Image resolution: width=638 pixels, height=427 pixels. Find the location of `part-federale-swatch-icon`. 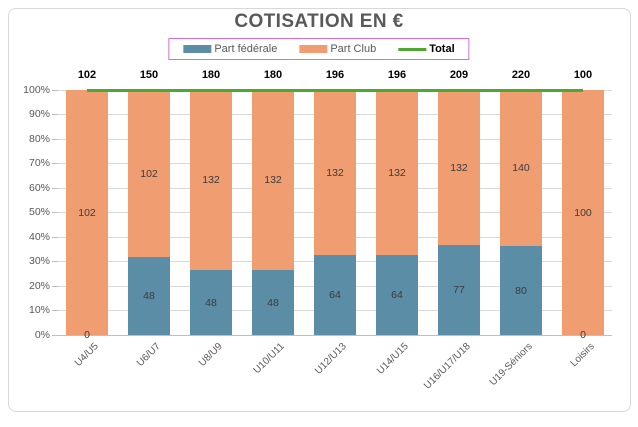

part-federale-swatch-icon is located at coordinates (197, 49).